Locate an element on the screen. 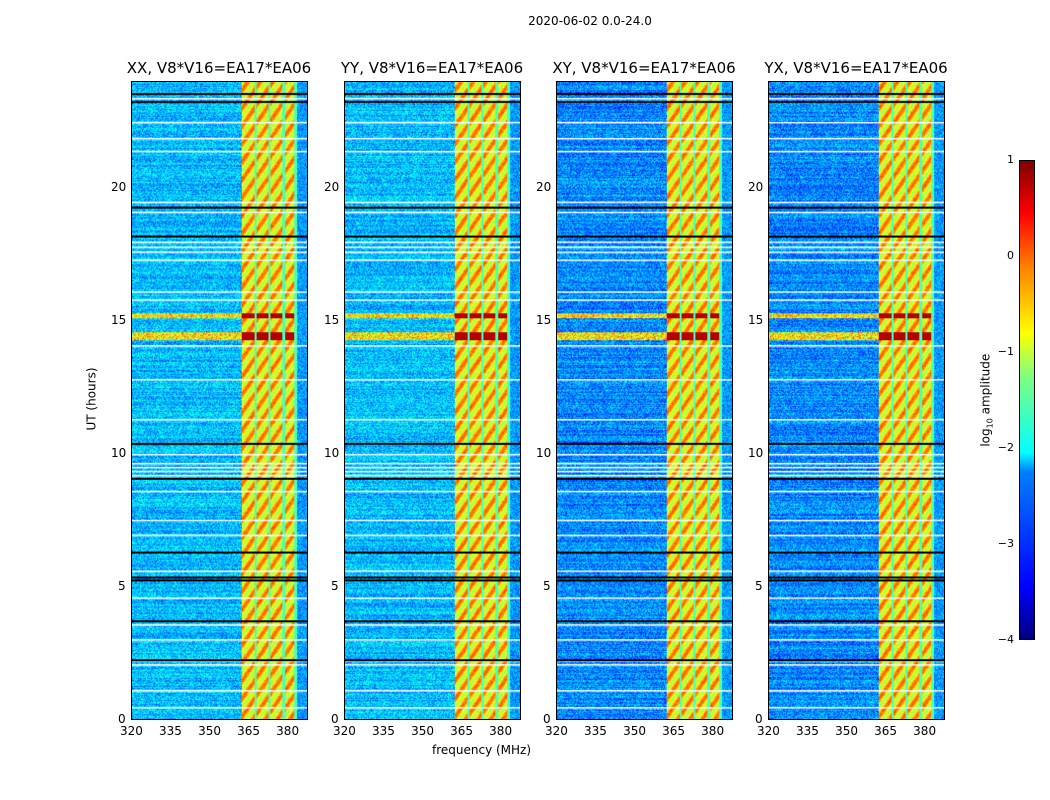 The image size is (1050, 800). figure-title: 2020-06-02 0.0-24.0 is located at coordinates (590, 21).